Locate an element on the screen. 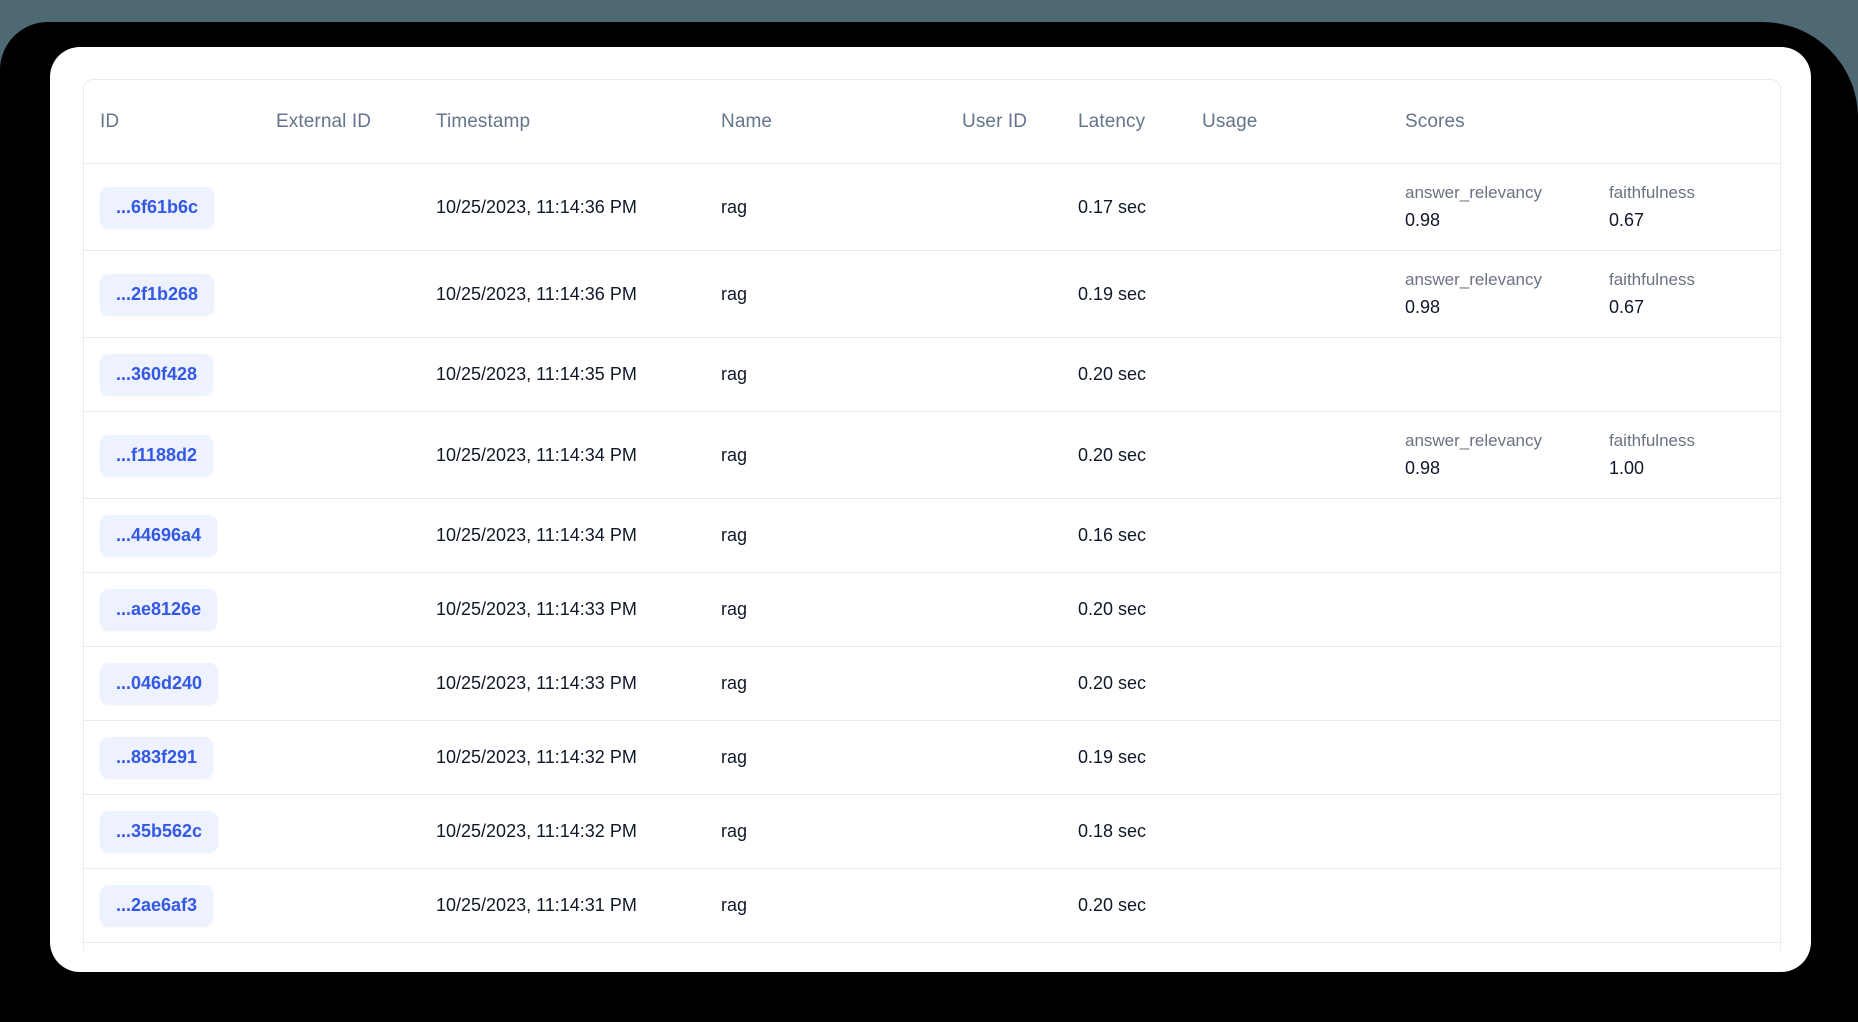 The width and height of the screenshot is (1858, 1022). id-cell: ...ae8126e is located at coordinates (188, 609).